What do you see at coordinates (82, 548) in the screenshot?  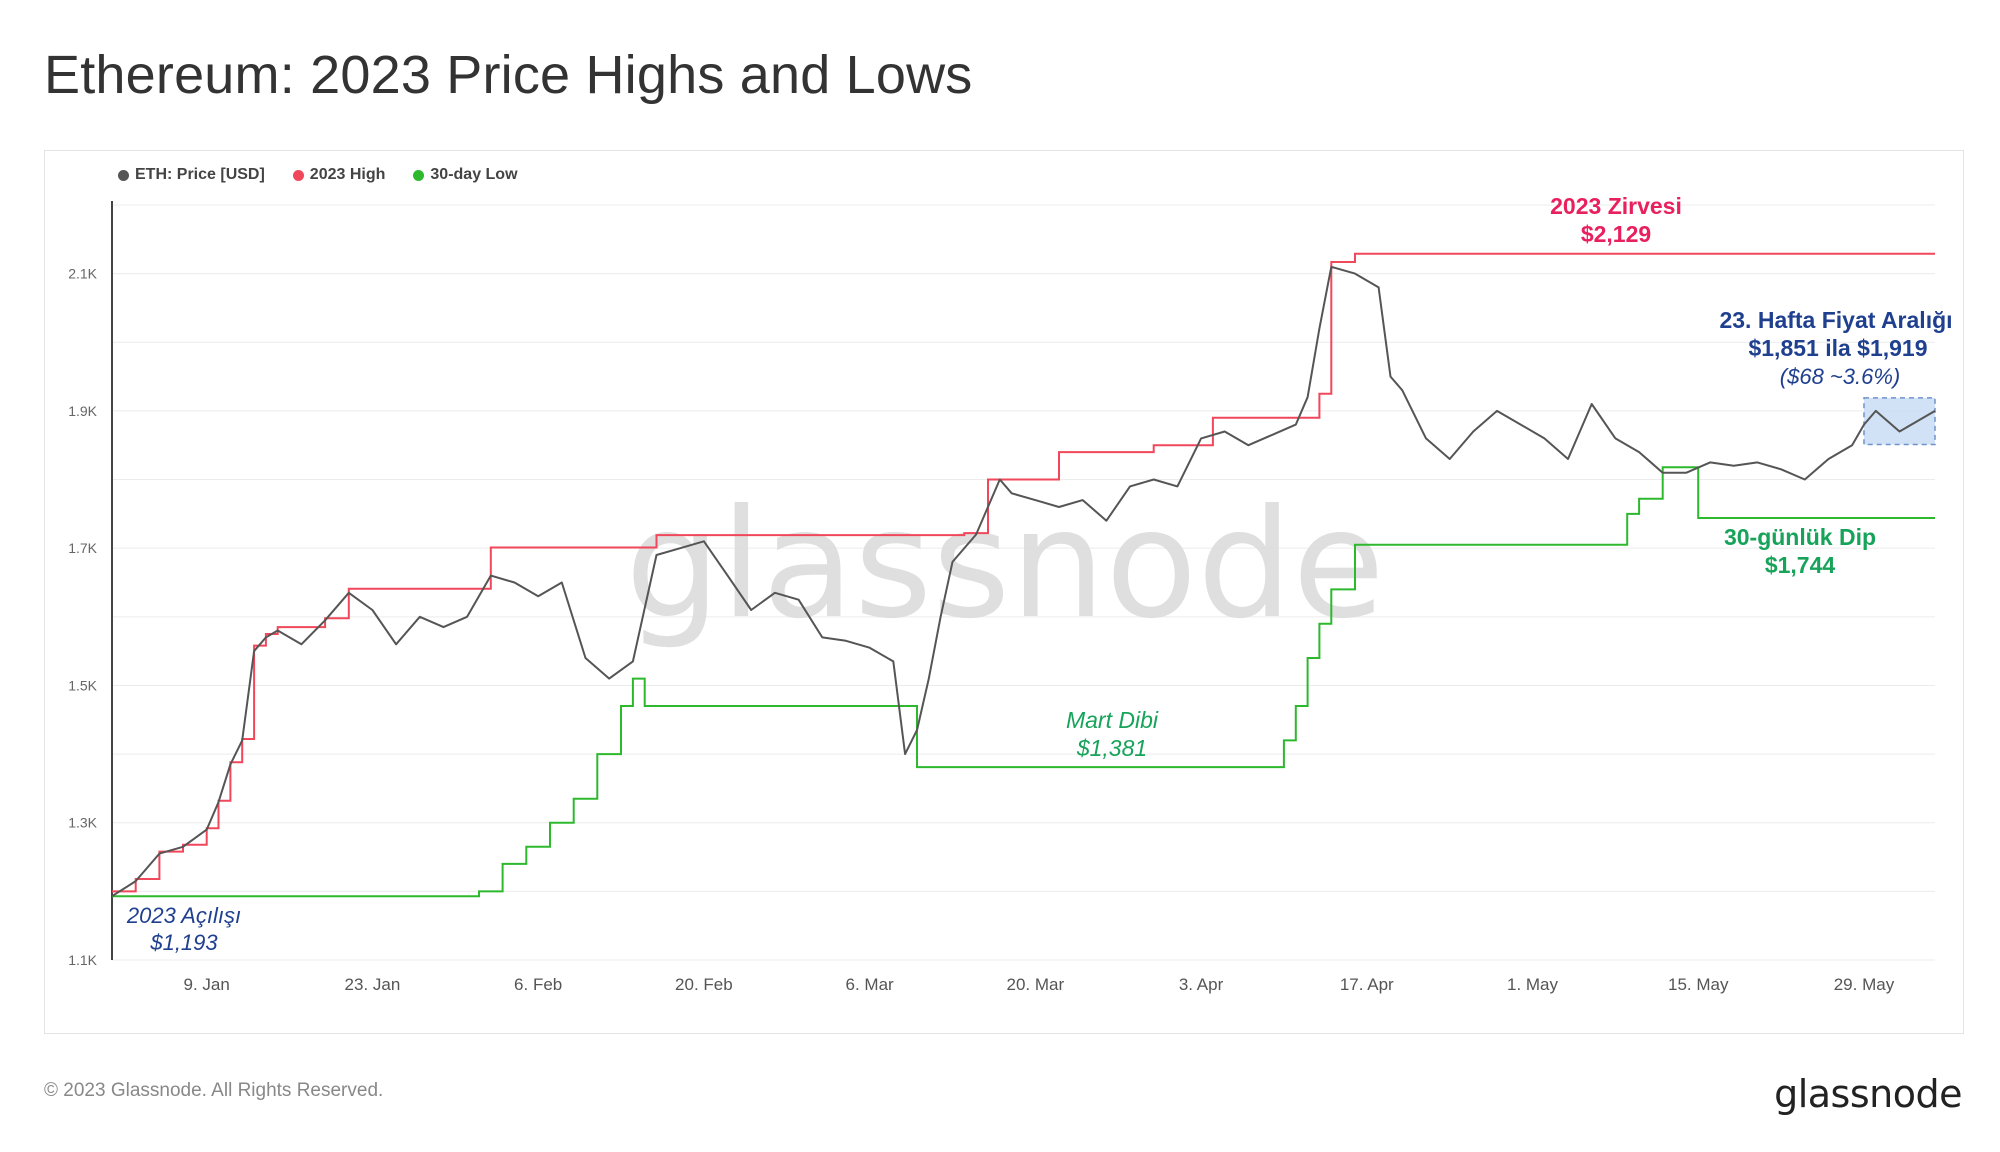 I see `y-tick-label: 1.7K` at bounding box center [82, 548].